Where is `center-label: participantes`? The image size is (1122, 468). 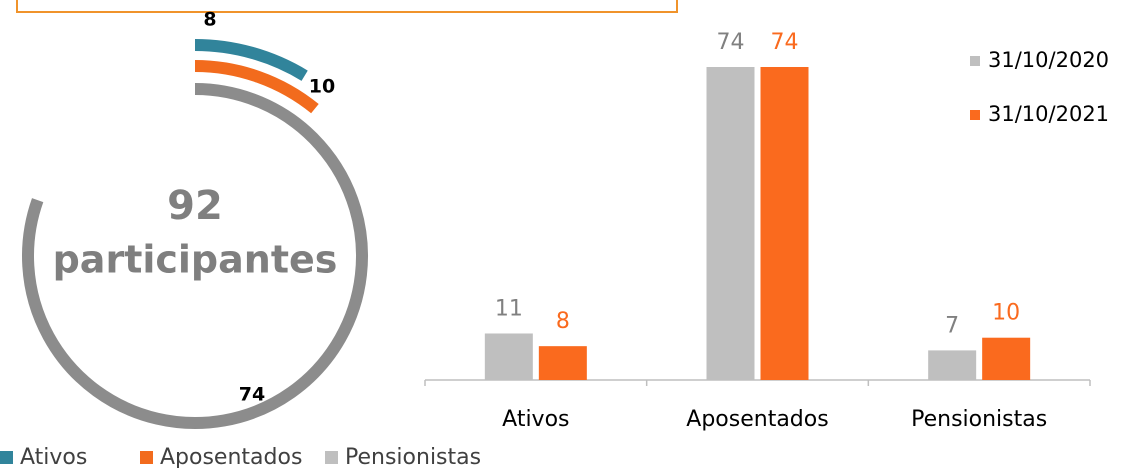
center-label: participantes is located at coordinates (195, 260).